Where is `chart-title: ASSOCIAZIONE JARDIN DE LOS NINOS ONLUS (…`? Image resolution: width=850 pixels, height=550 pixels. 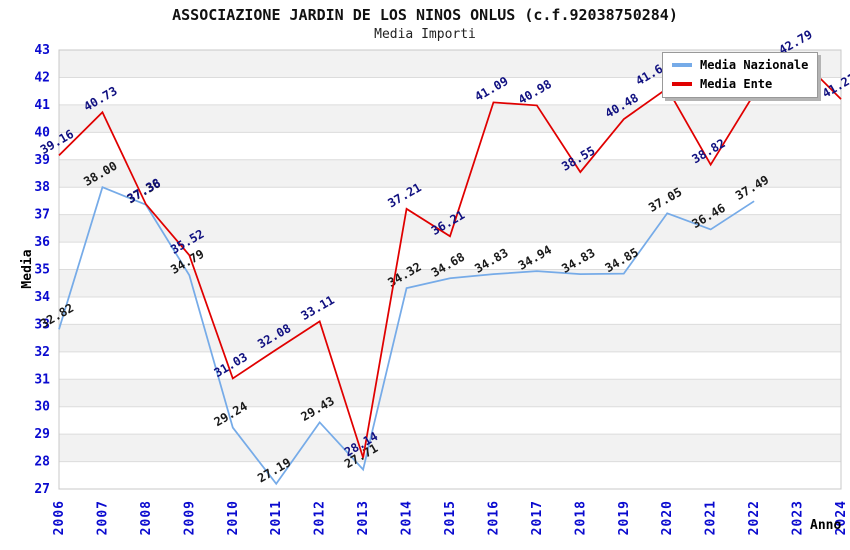 chart-title: ASSOCIAZIONE JARDIN DE LOS NINOS ONLUS (… is located at coordinates (425, 15).